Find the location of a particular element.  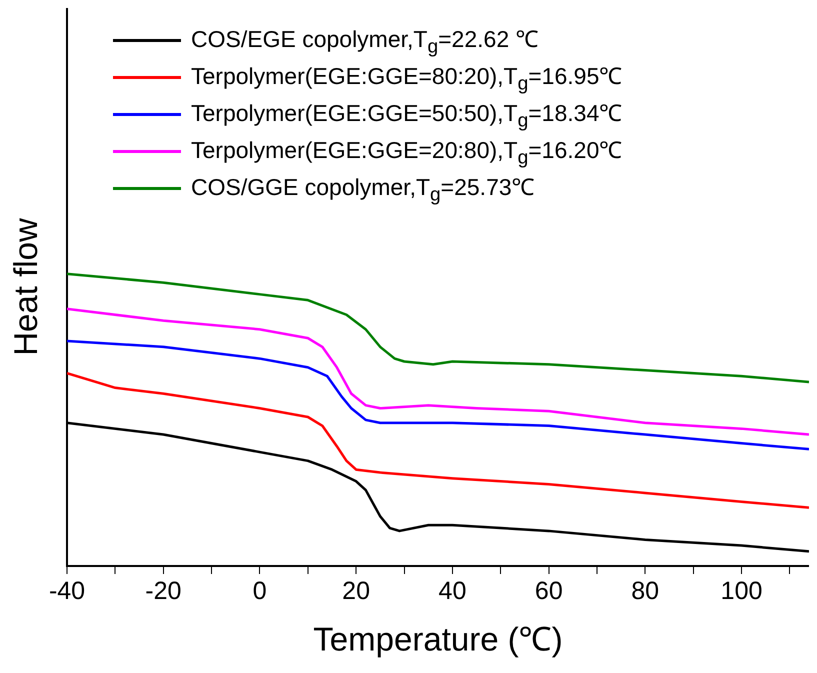

legend-label: COS/EGE copolymer,T$_{g}$=22.62 ℃ is located at coordinates (365, 42).